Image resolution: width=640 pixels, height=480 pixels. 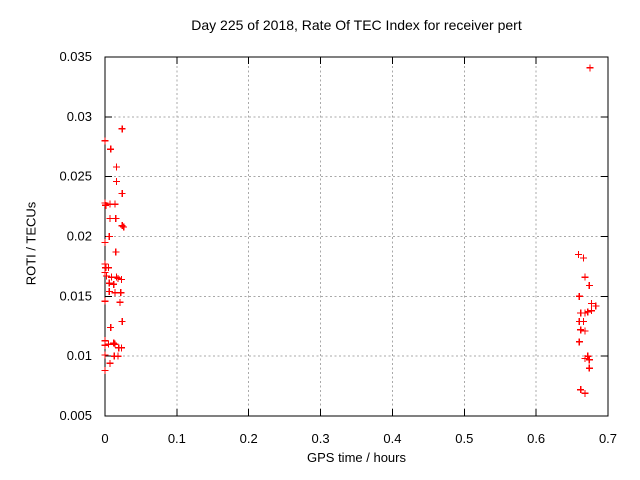 I want to click on y-tick-label: 0.005, so click(x=75, y=415).